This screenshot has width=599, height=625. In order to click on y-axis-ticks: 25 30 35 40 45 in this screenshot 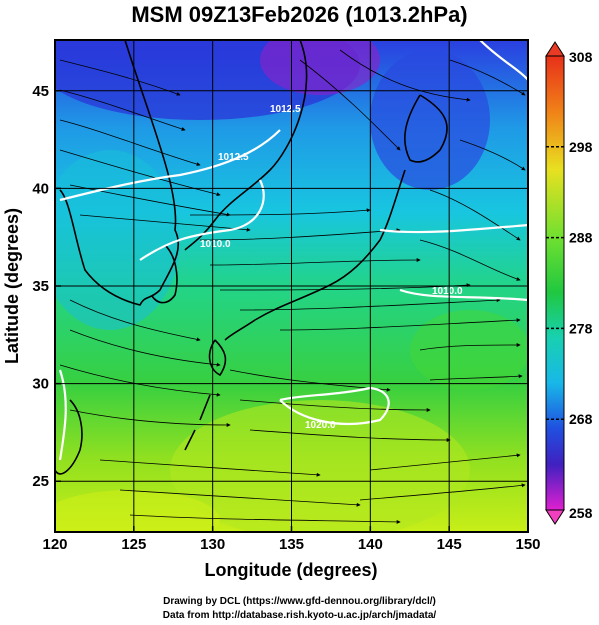, I will do `click(46, 286)`.